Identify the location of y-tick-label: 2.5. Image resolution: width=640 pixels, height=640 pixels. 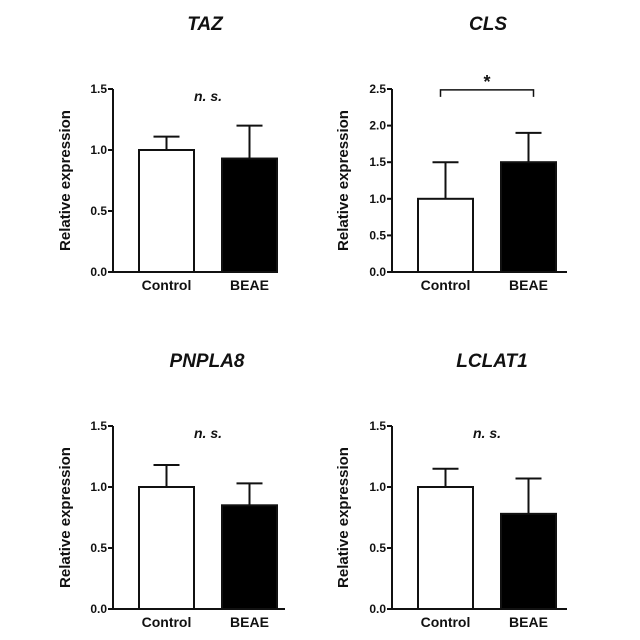
(377, 89).